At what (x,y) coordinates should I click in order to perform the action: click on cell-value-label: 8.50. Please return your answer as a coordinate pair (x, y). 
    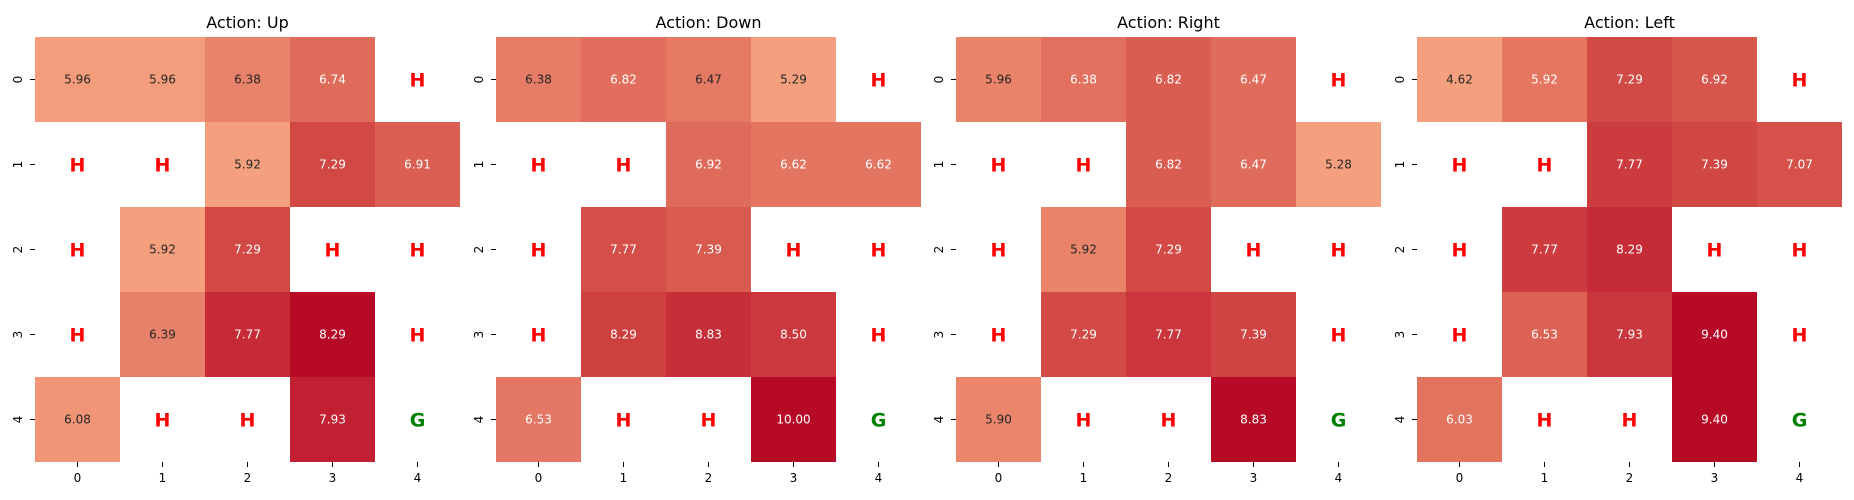
    Looking at the image, I should click on (793, 335).